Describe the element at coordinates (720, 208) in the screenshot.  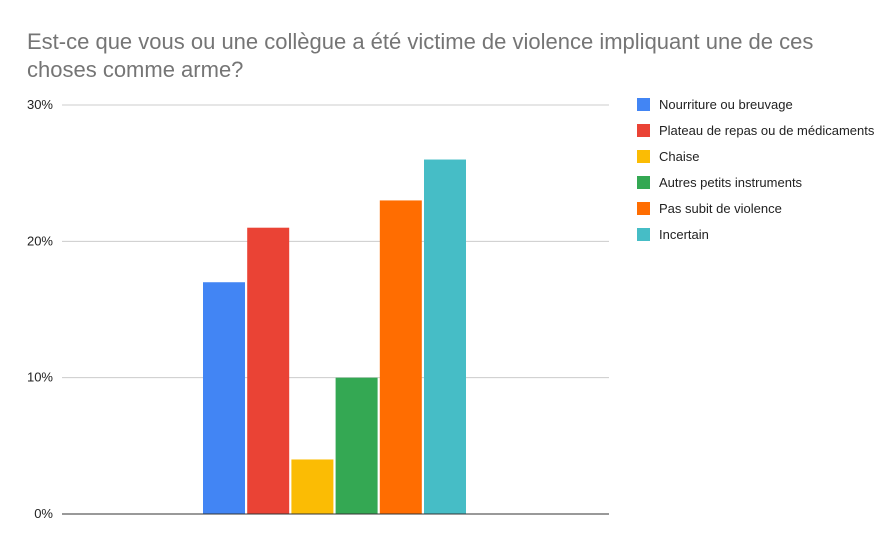
I see `legend-label: Pas subit de violence` at that location.